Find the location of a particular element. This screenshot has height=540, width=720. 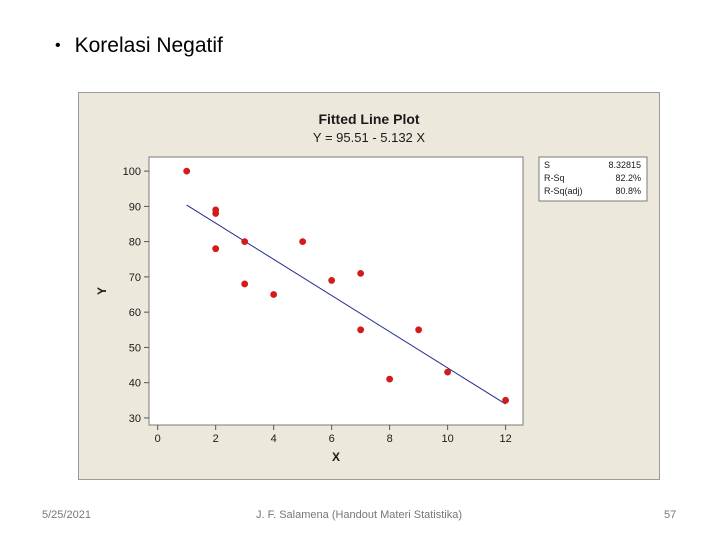

chart-title: Fitted Line Plot is located at coordinates (368, 119).